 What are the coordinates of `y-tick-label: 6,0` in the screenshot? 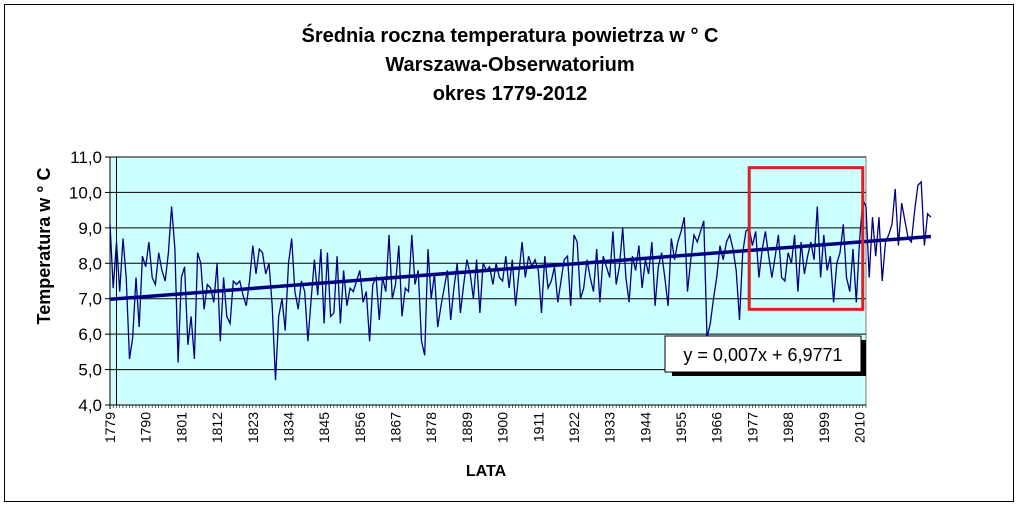 It's located at (90, 334).